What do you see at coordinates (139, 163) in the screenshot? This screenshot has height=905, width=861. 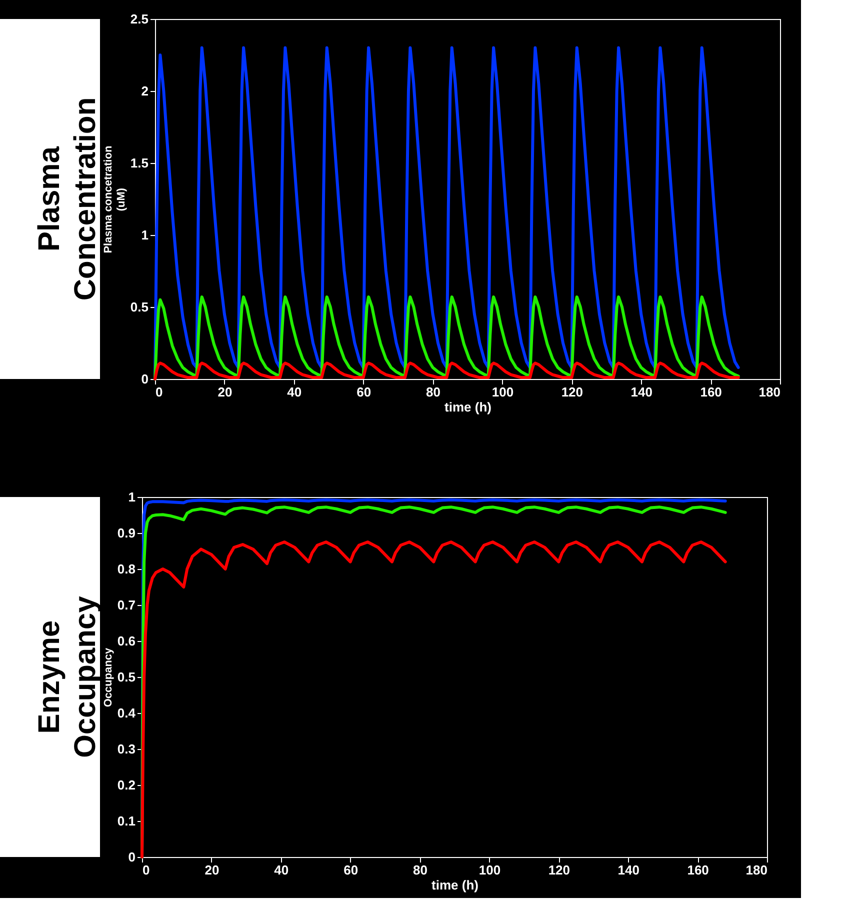 I see `y-tick-label: 1.5` at bounding box center [139, 163].